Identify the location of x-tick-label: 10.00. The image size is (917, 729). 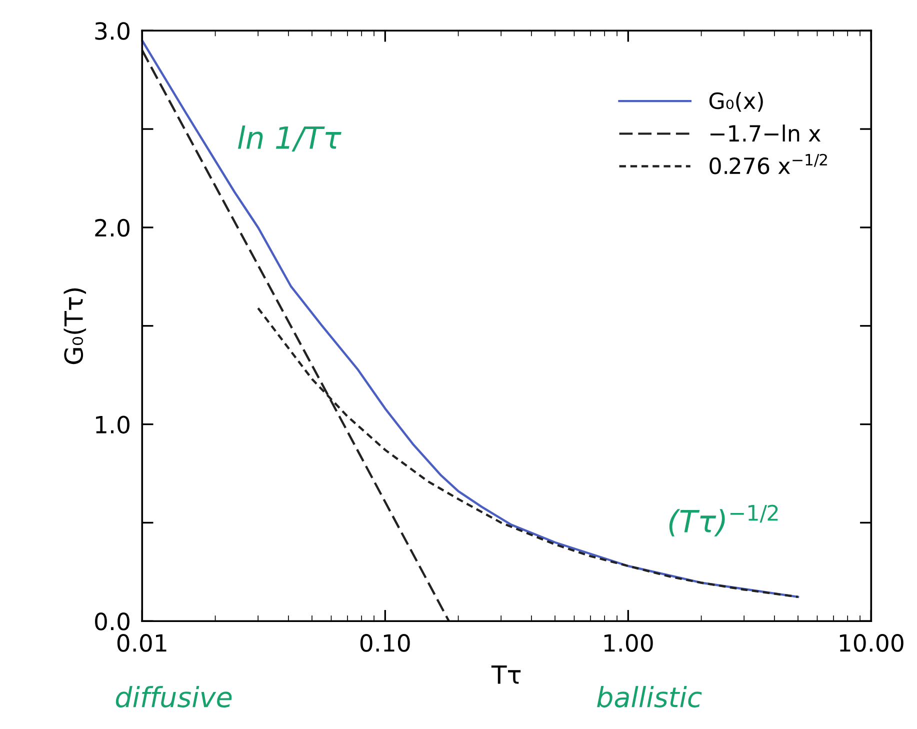
(872, 643).